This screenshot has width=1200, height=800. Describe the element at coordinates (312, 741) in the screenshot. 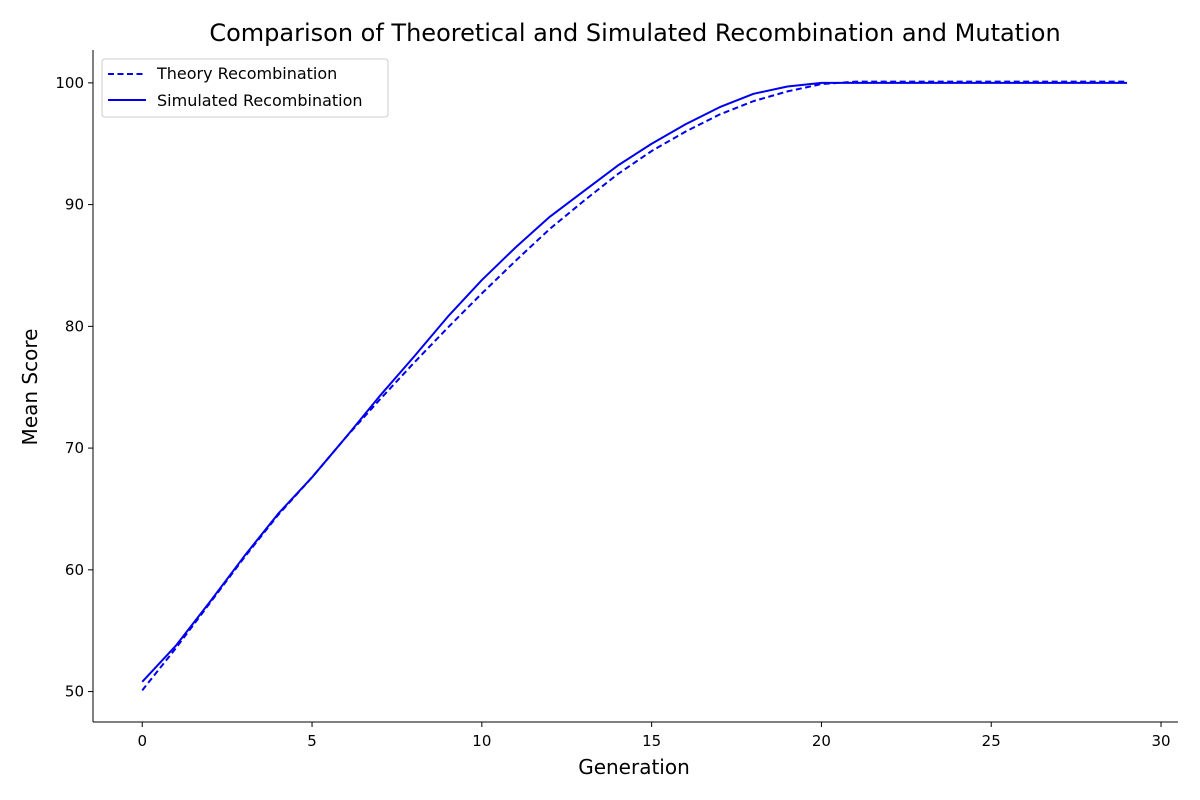

I see `x-tick-label: 5` at that location.